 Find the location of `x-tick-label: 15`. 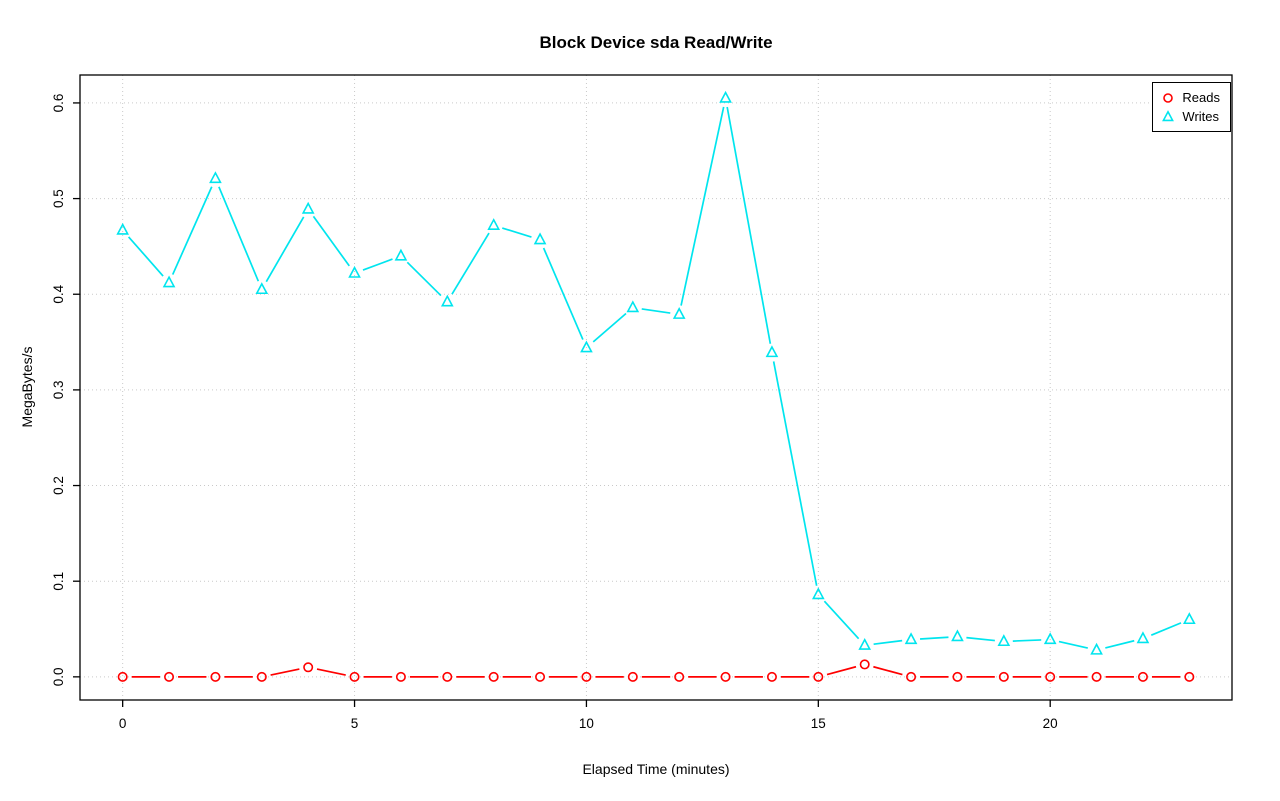

x-tick-label: 15 is located at coordinates (818, 723).